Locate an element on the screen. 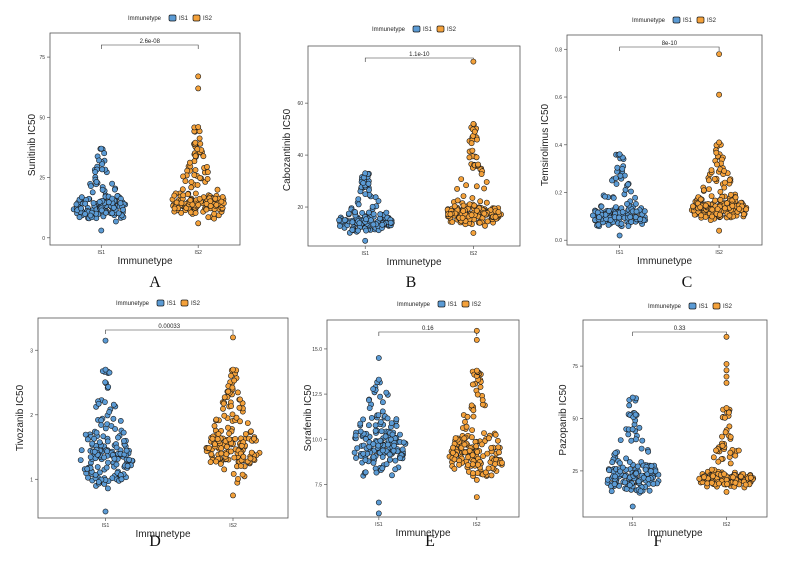 Image resolution: width=811 pixels, height=563 pixels. y-tick-label: 0 is located at coordinates (43, 239).